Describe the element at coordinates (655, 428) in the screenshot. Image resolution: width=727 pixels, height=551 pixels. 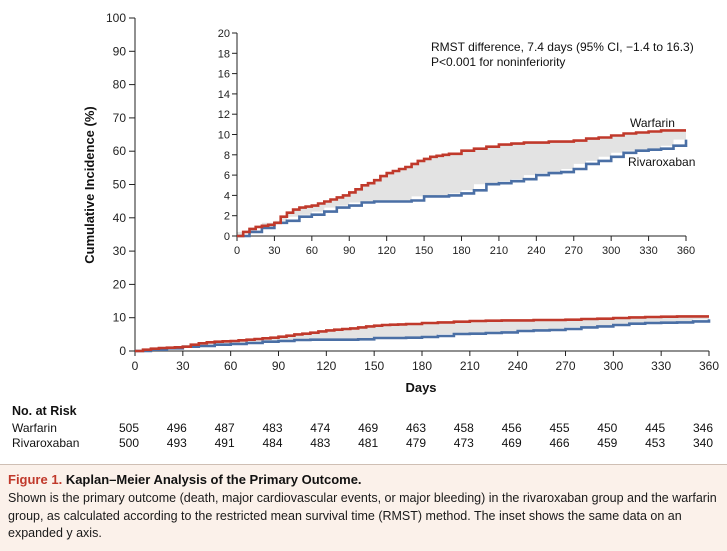
I see `risk-value: 445` at that location.